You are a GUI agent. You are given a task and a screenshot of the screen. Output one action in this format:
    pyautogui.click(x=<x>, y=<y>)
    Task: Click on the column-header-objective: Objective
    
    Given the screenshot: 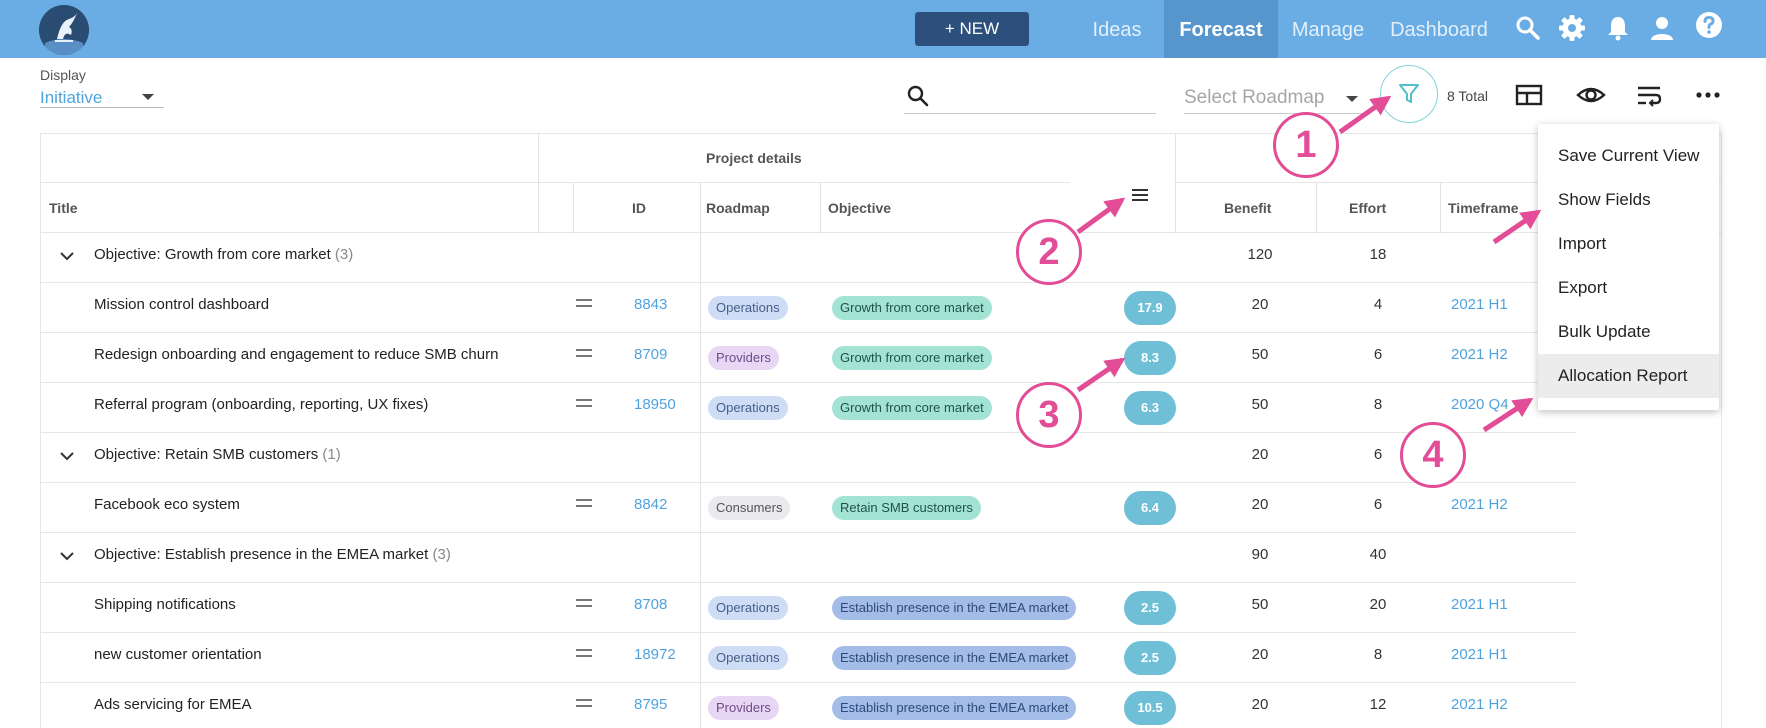 What is the action you would take?
    pyautogui.click(x=860, y=208)
    